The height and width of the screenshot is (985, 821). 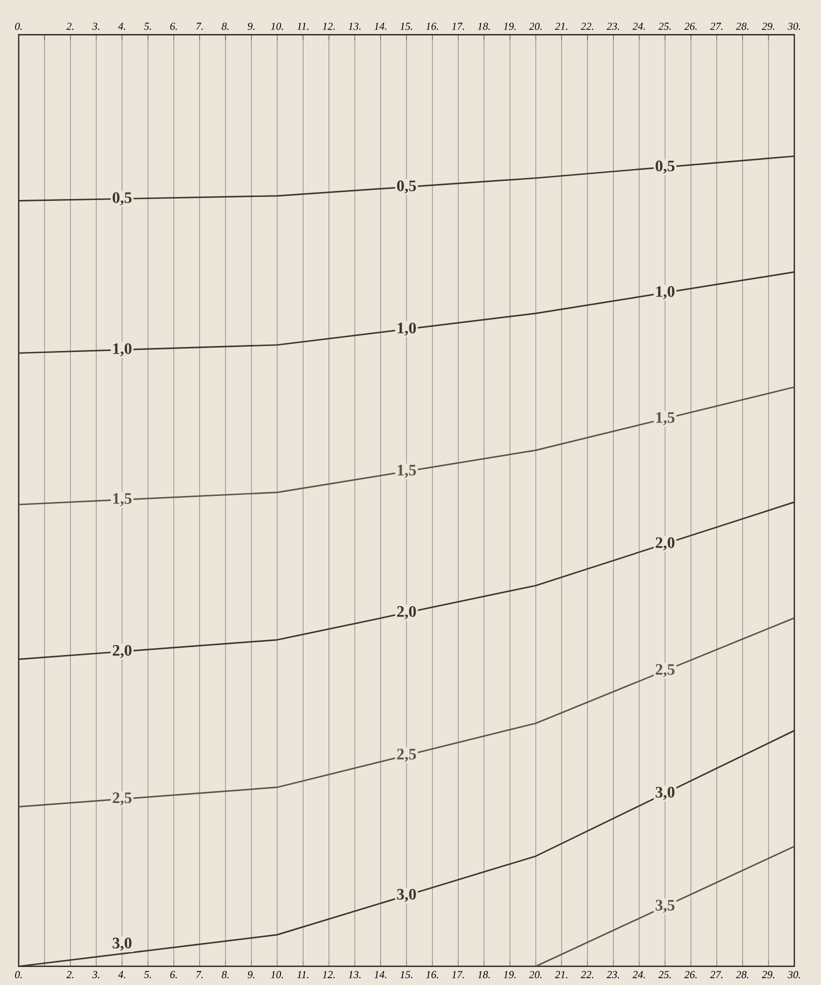 I want to click on x-tick-label: 28., so click(x=742, y=26).